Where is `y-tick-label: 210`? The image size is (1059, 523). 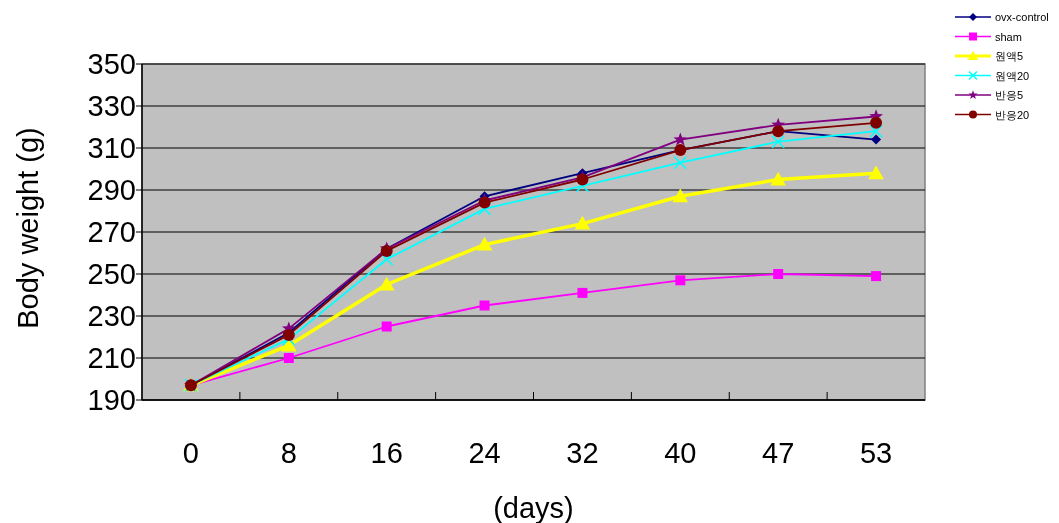
y-tick-label: 210 is located at coordinates (111, 358).